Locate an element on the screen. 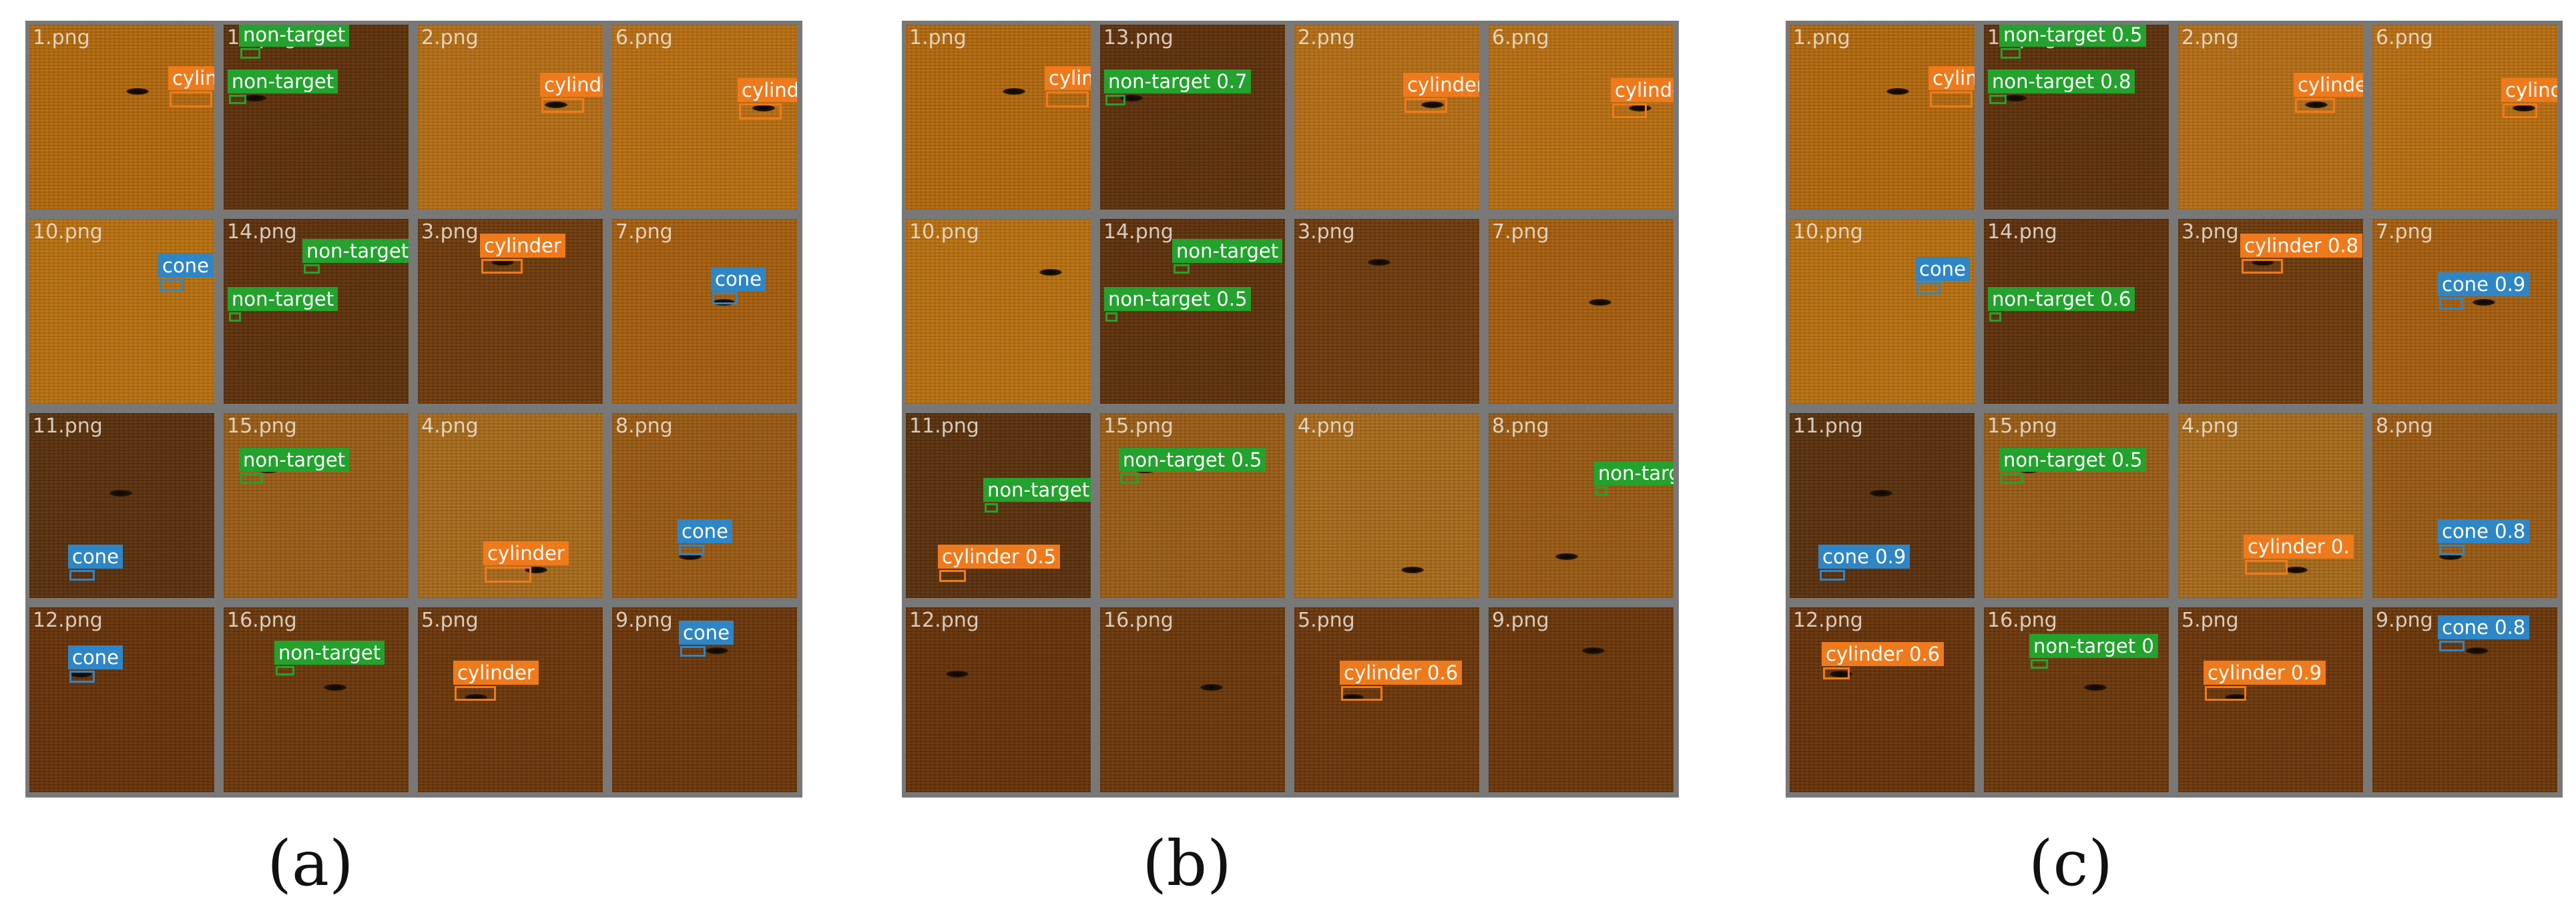  sonar-image-tile: 11.png non-target cylinder 0.5 is located at coordinates (998, 505).